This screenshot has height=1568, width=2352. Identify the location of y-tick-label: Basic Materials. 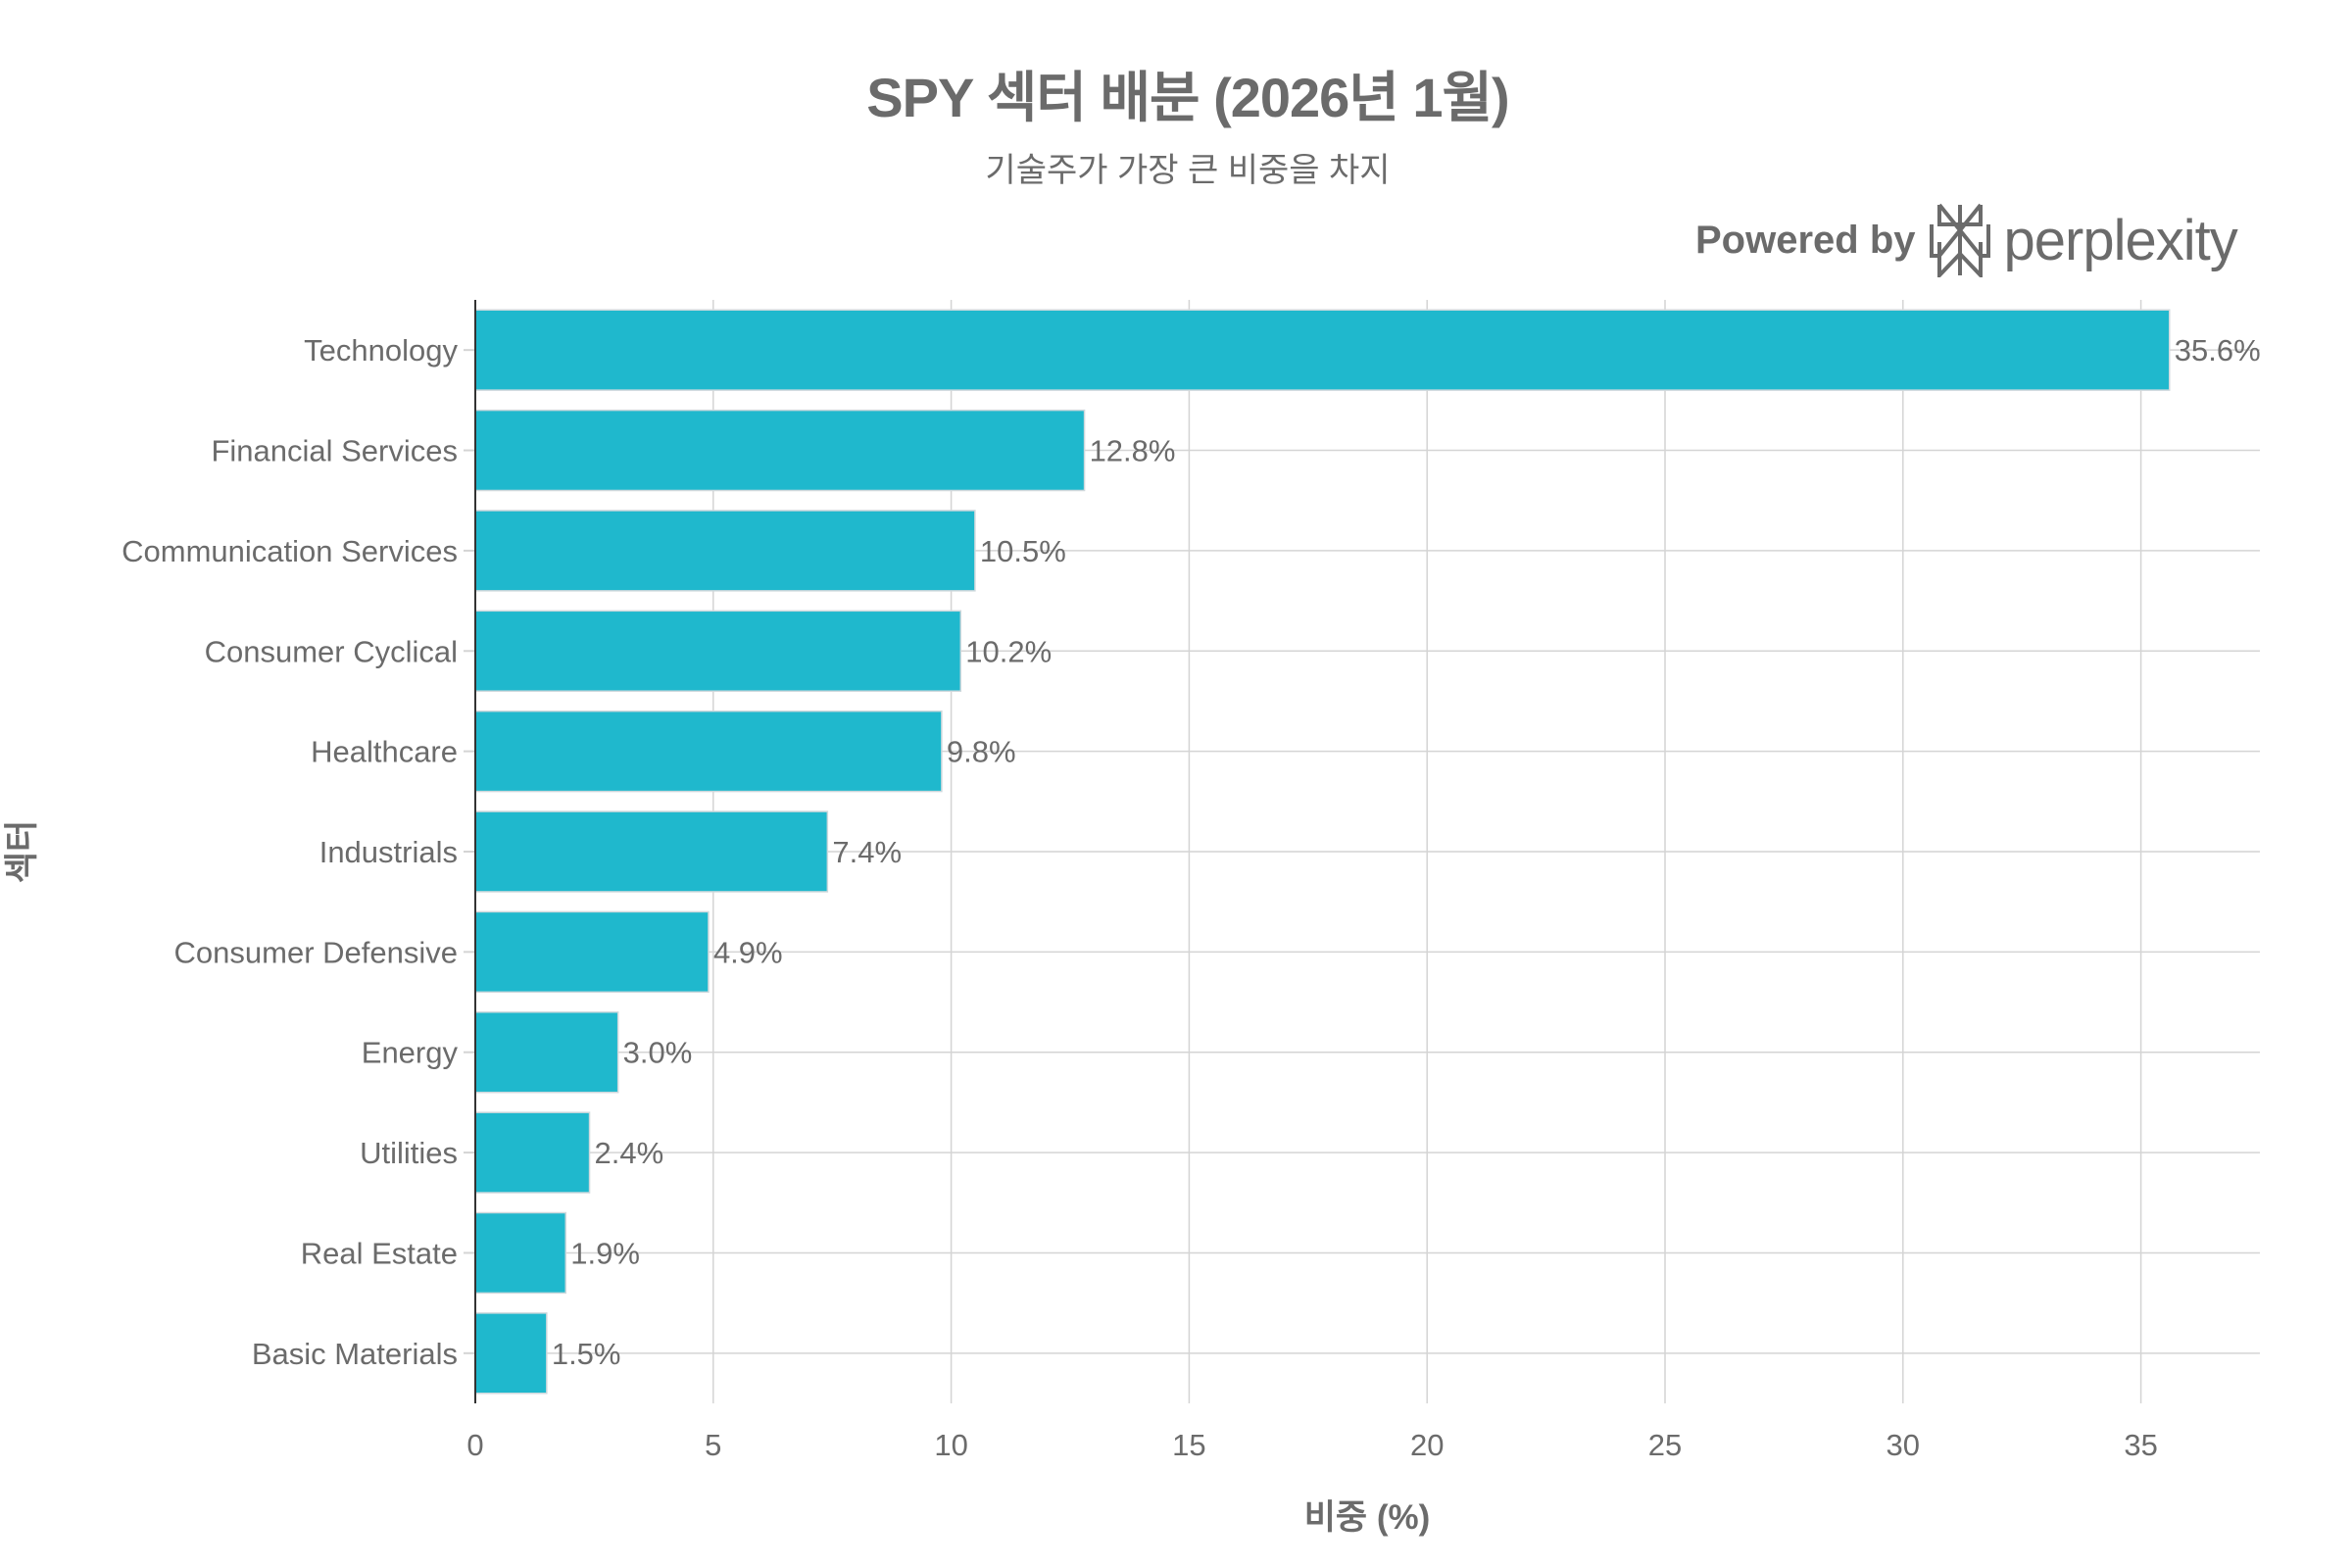
(355, 1354).